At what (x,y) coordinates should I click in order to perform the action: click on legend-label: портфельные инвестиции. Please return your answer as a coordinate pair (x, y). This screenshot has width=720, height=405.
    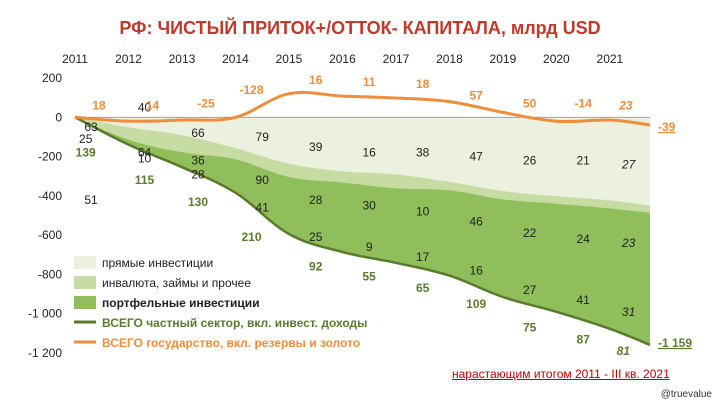
    Looking at the image, I should click on (181, 303).